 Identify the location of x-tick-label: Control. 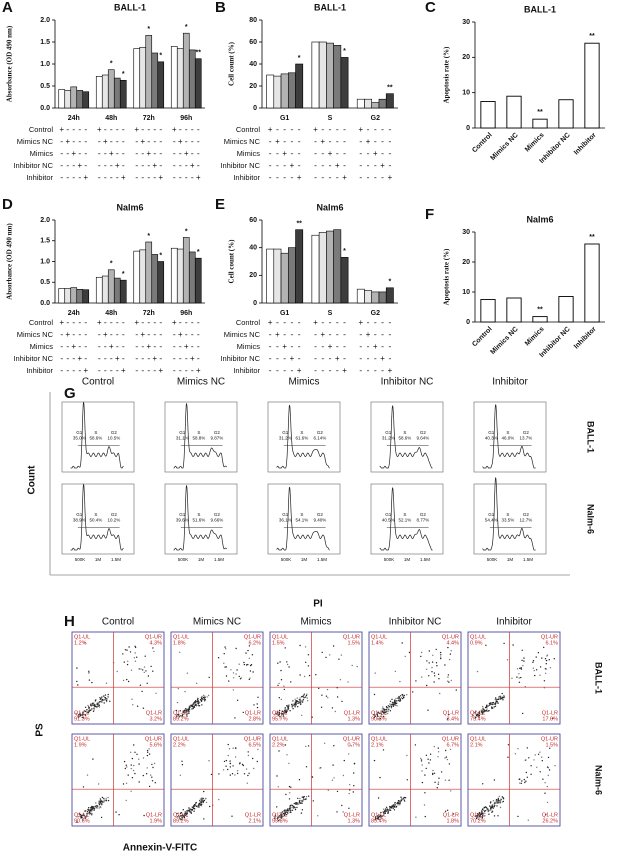
(482, 337).